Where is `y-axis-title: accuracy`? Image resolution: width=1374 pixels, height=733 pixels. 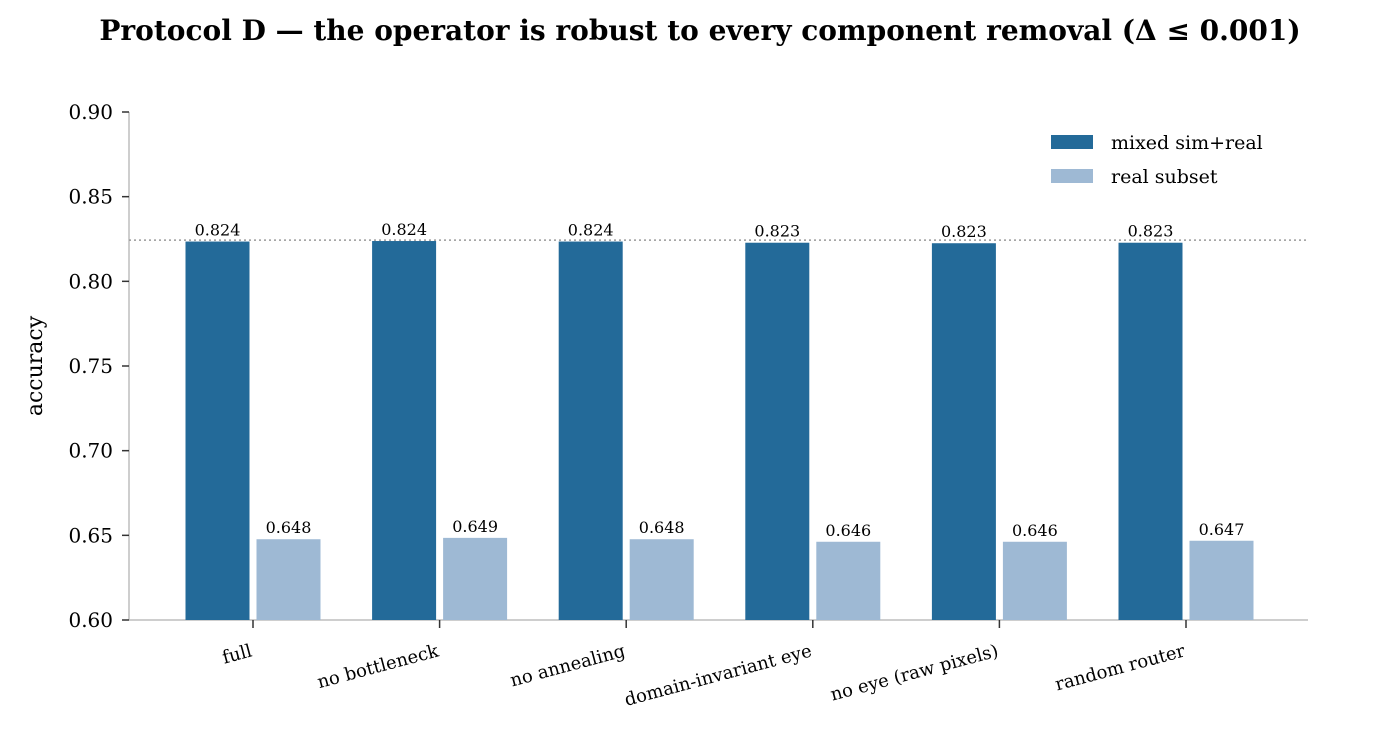 y-axis-title: accuracy is located at coordinates (35, 365).